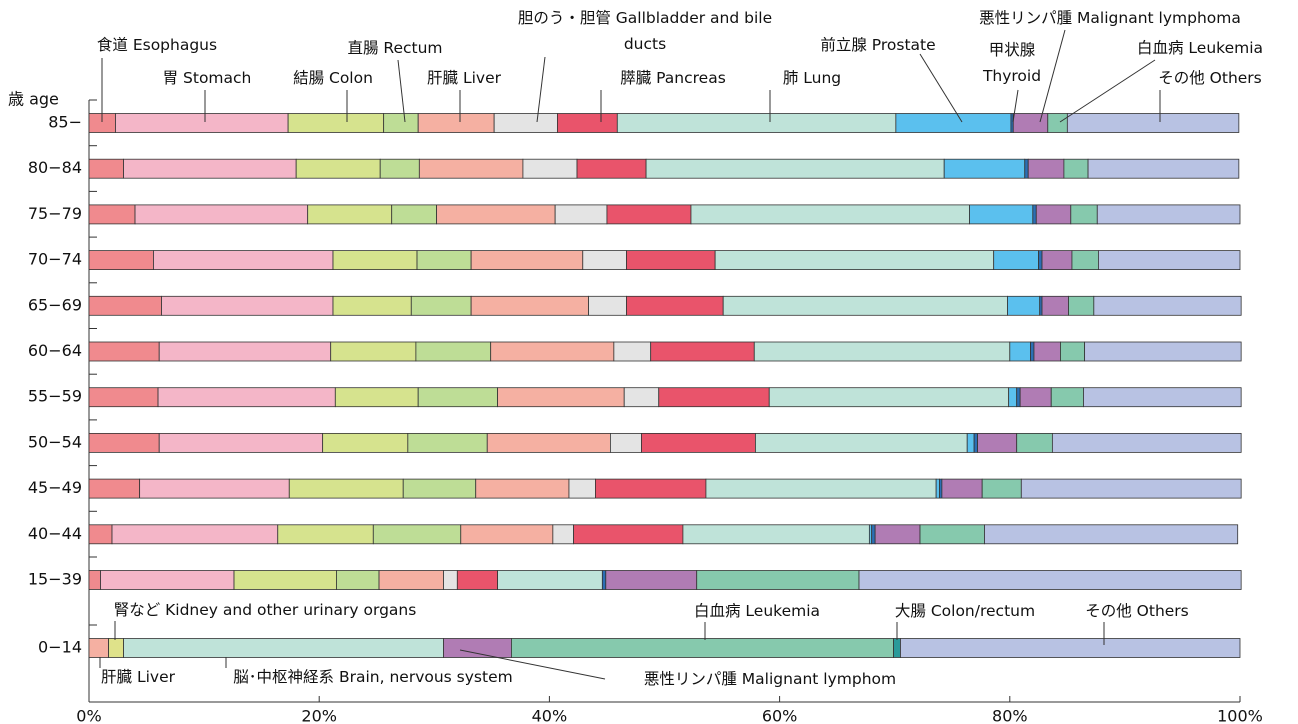  I want to click on x-tick-label: 100%, so click(1240, 715).